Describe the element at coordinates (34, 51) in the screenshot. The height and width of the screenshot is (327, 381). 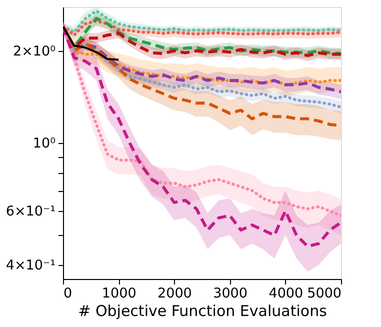
I see `y-tick-label: 2×10⁰` at that location.